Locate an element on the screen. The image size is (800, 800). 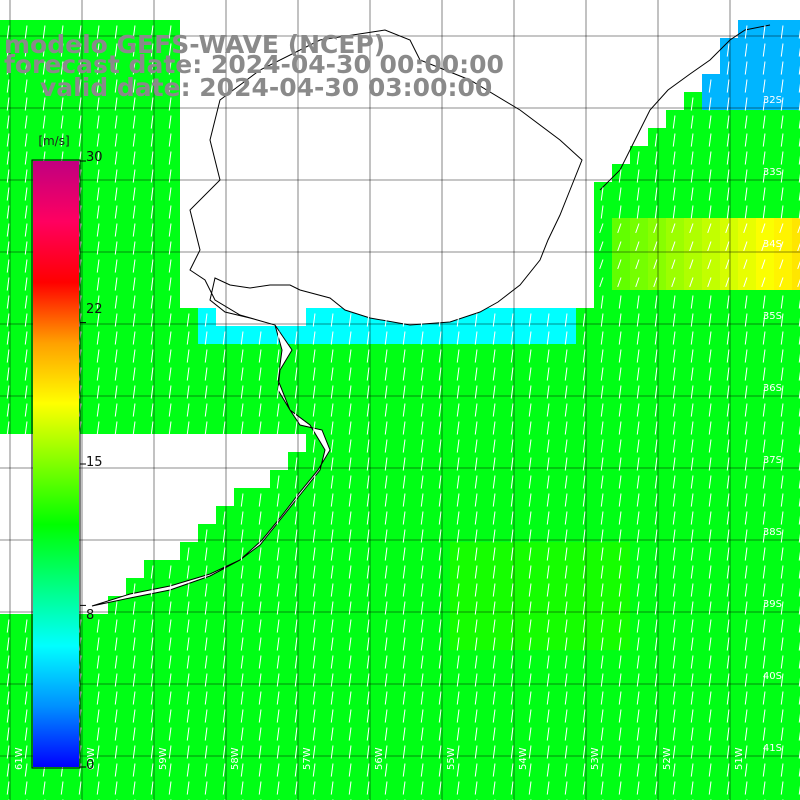
colorbar is located at coordinates (59, 464).